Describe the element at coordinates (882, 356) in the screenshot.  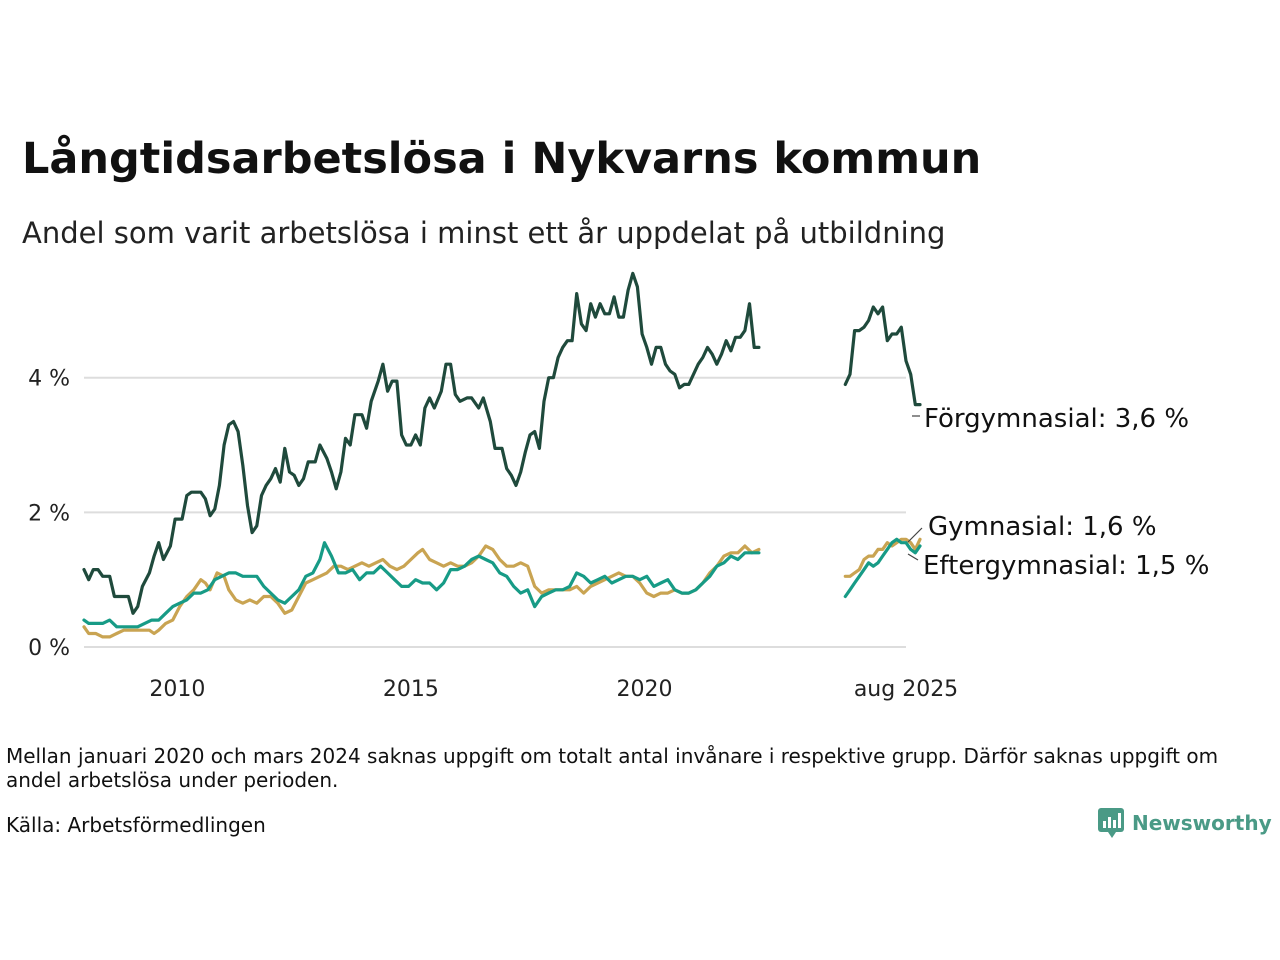
I see `series-line-förgymnasial` at that location.